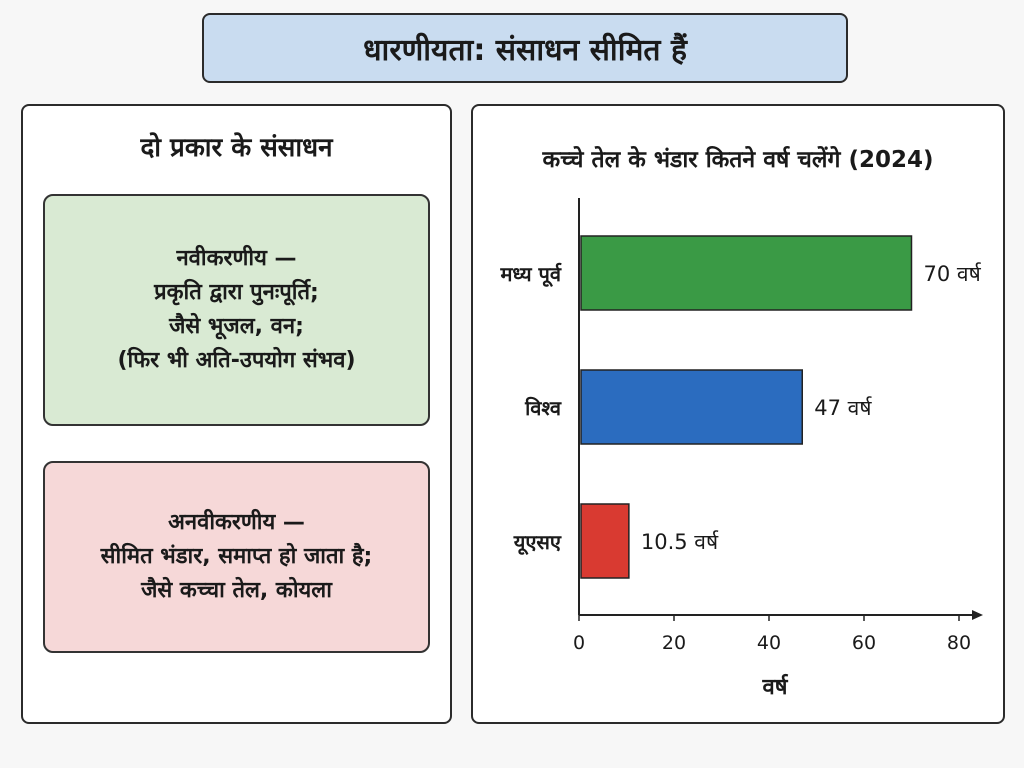 The image size is (1024, 768). I want to click on x-axis-arrow-icon, so click(977, 615).